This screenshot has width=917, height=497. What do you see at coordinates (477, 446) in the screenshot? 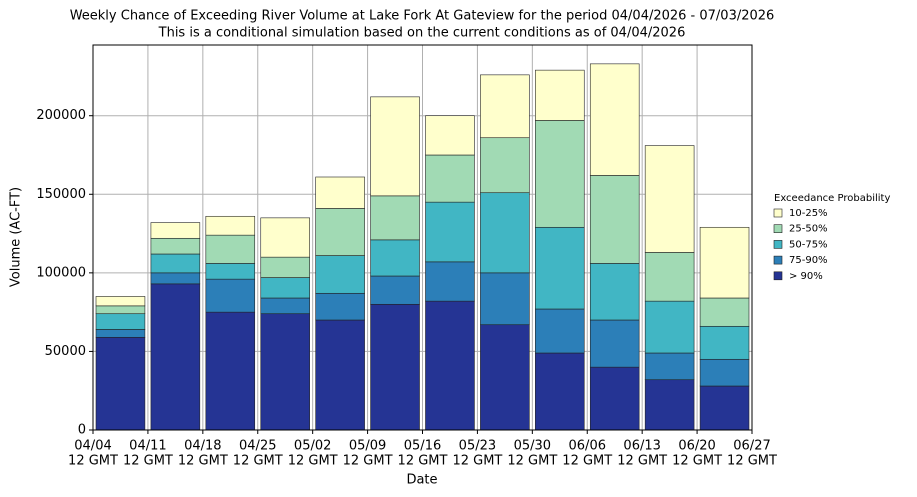
I see `x-tick-label: 05/23` at bounding box center [477, 446].